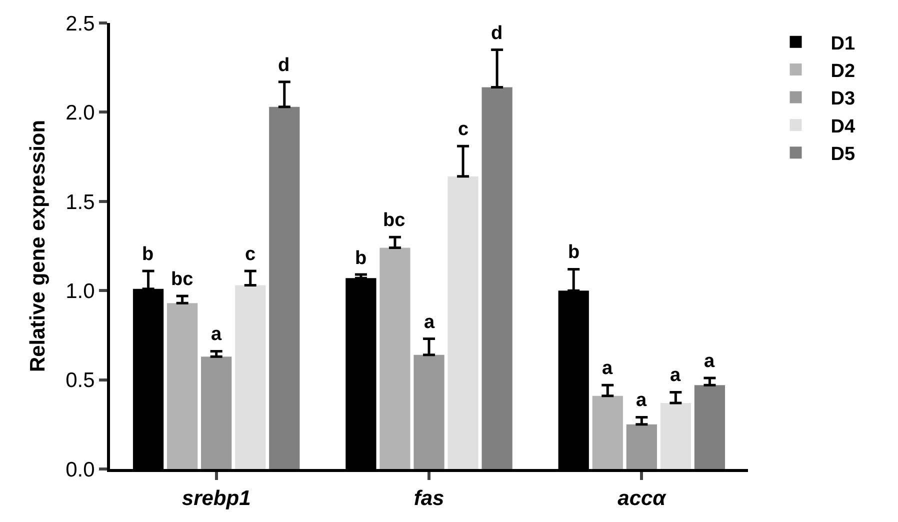 The width and height of the screenshot is (898, 522). What do you see at coordinates (80, 380) in the screenshot?
I see `y-tick-label: 0.5` at bounding box center [80, 380].